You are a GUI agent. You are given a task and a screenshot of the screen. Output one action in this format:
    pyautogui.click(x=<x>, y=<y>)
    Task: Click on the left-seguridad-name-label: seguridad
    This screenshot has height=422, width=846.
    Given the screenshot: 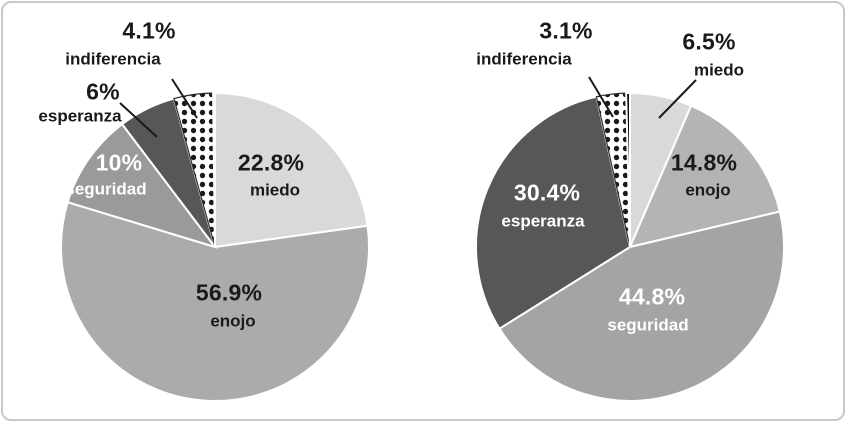 What is the action you would take?
    pyautogui.click(x=106, y=189)
    